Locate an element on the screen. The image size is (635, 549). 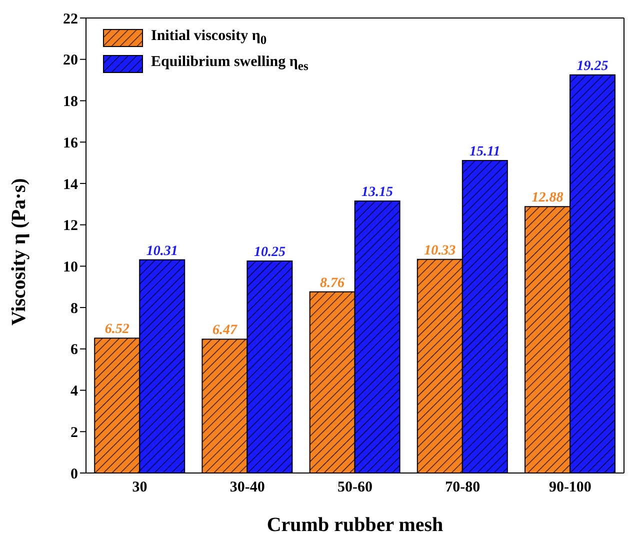
y-tick-label: 18 is located at coordinates (70, 102).